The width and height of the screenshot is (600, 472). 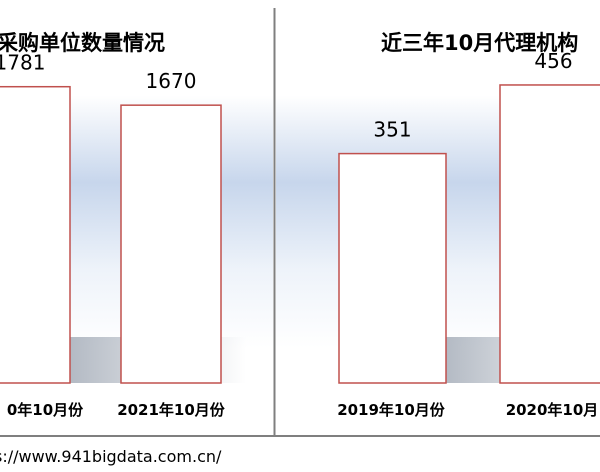 What do you see at coordinates (45, 410) in the screenshot?
I see `left-category-label-0: 0年10月份` at bounding box center [45, 410].